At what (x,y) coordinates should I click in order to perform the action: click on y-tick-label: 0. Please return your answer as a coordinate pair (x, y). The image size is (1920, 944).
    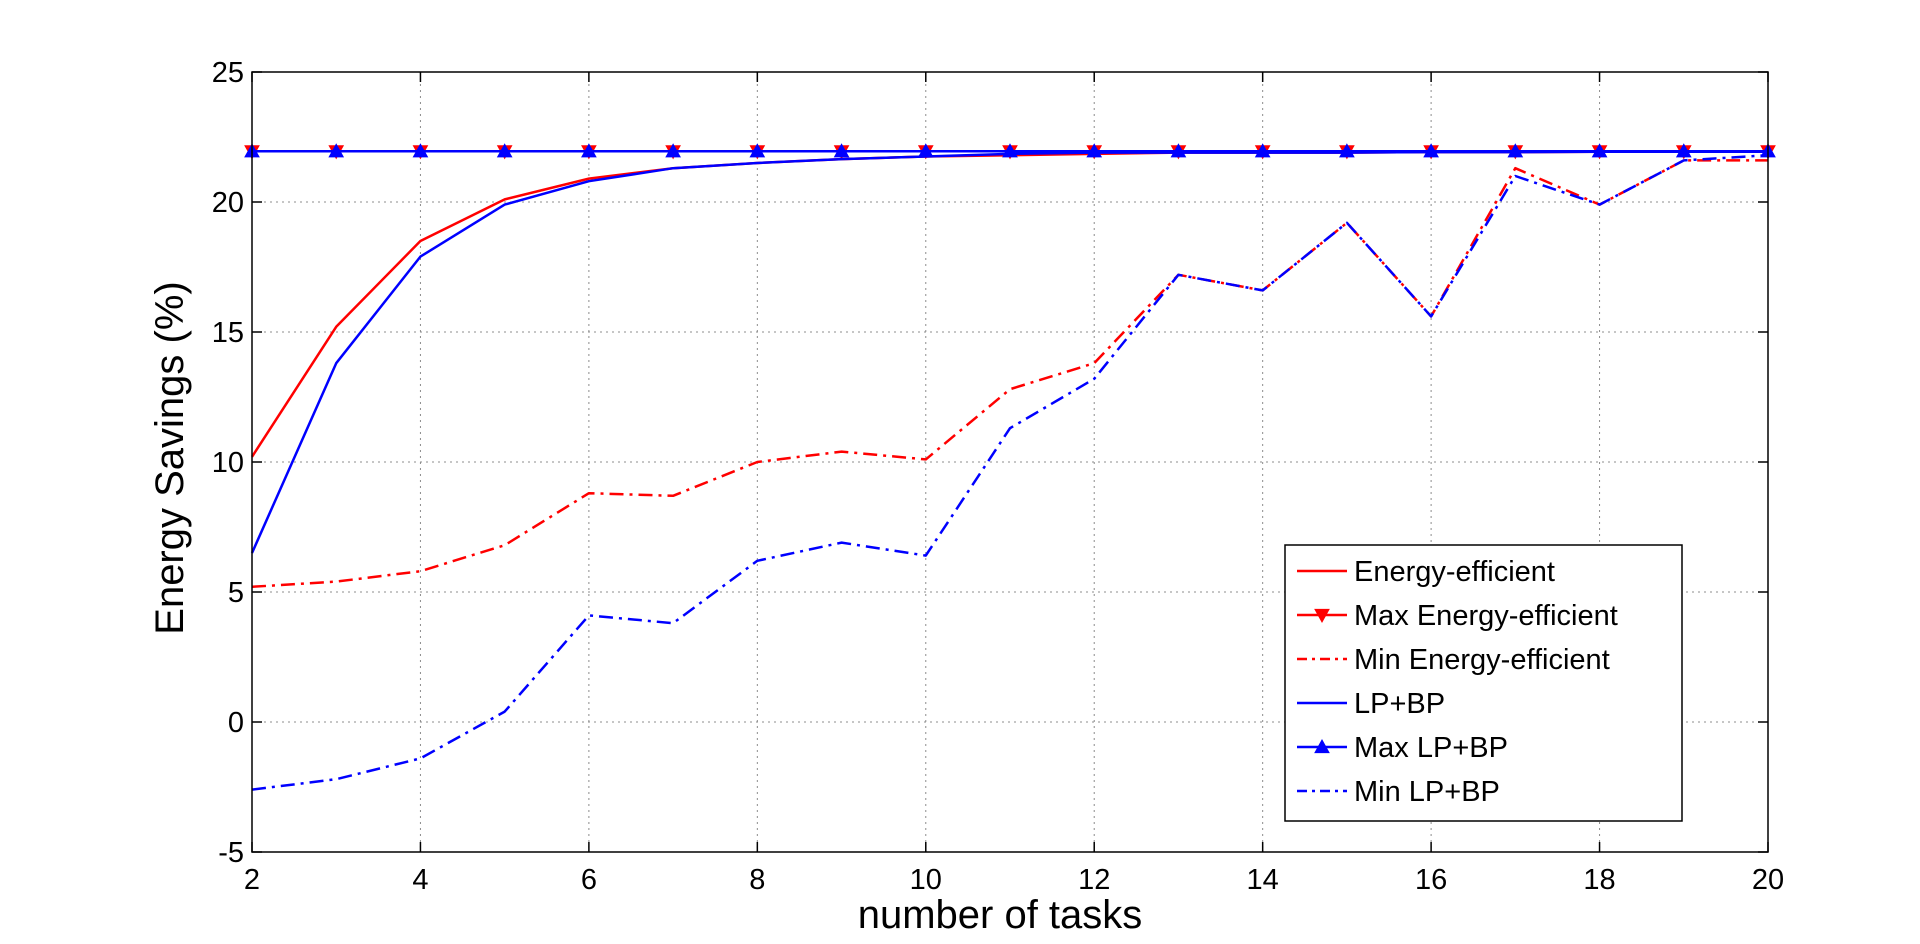
    Looking at the image, I should click on (236, 723).